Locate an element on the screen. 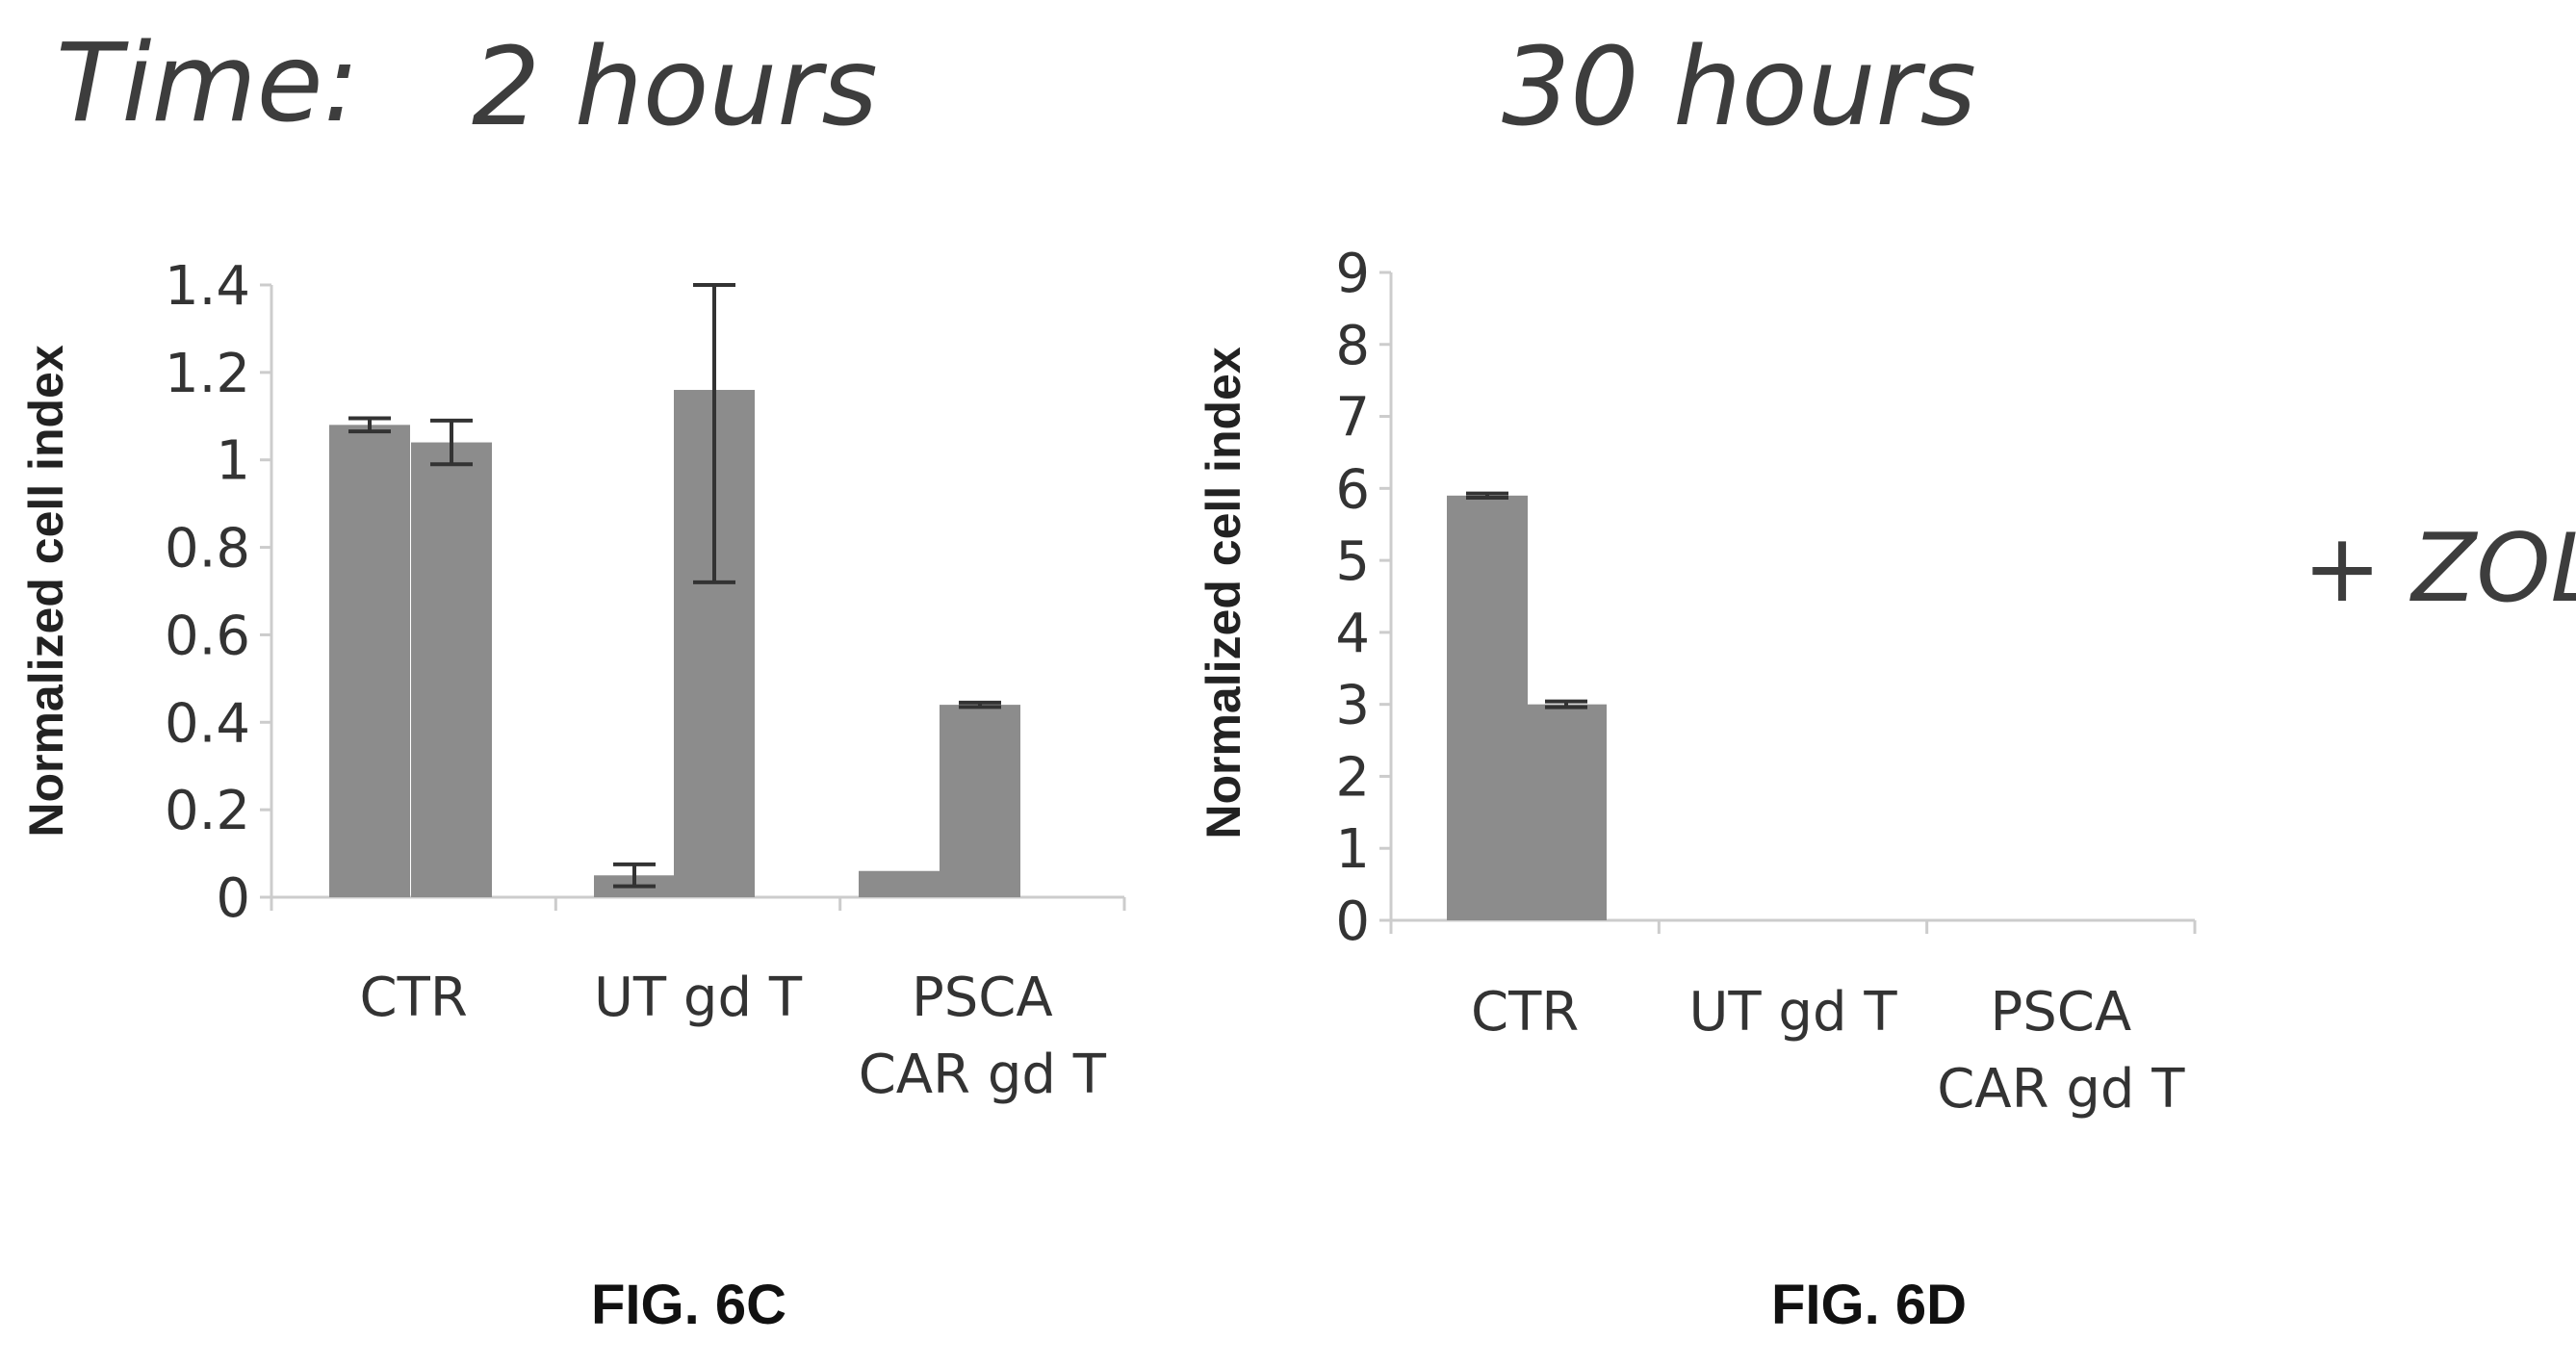  y-tick-label: 0.2 is located at coordinates (208, 811).